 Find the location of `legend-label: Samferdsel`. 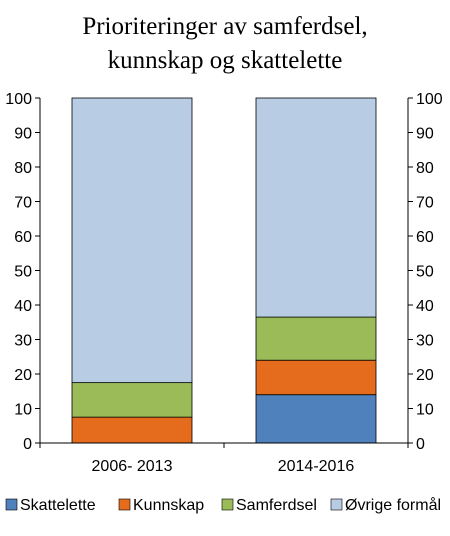

legend-label: Samferdsel is located at coordinates (276, 505).